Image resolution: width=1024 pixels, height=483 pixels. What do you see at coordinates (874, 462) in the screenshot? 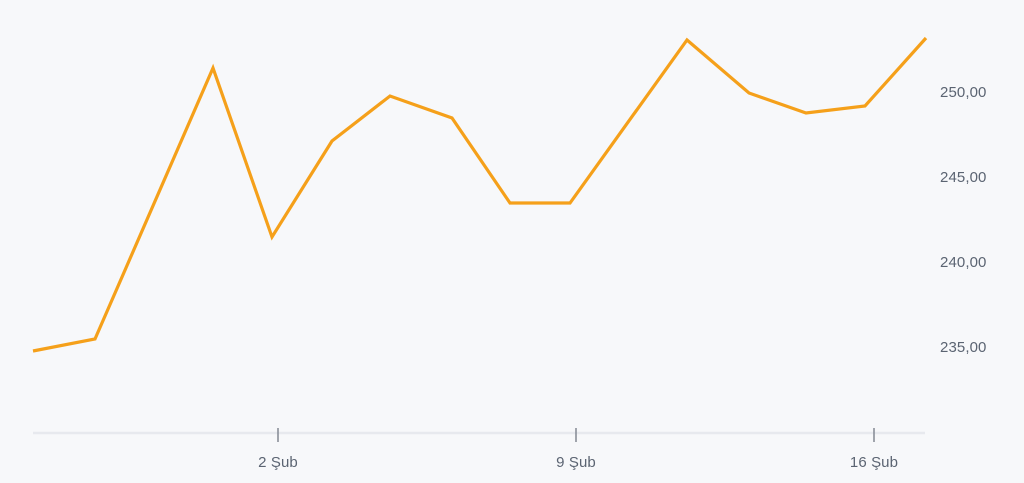
I see `x-axis-tick-label-2: 16 Şub` at bounding box center [874, 462].